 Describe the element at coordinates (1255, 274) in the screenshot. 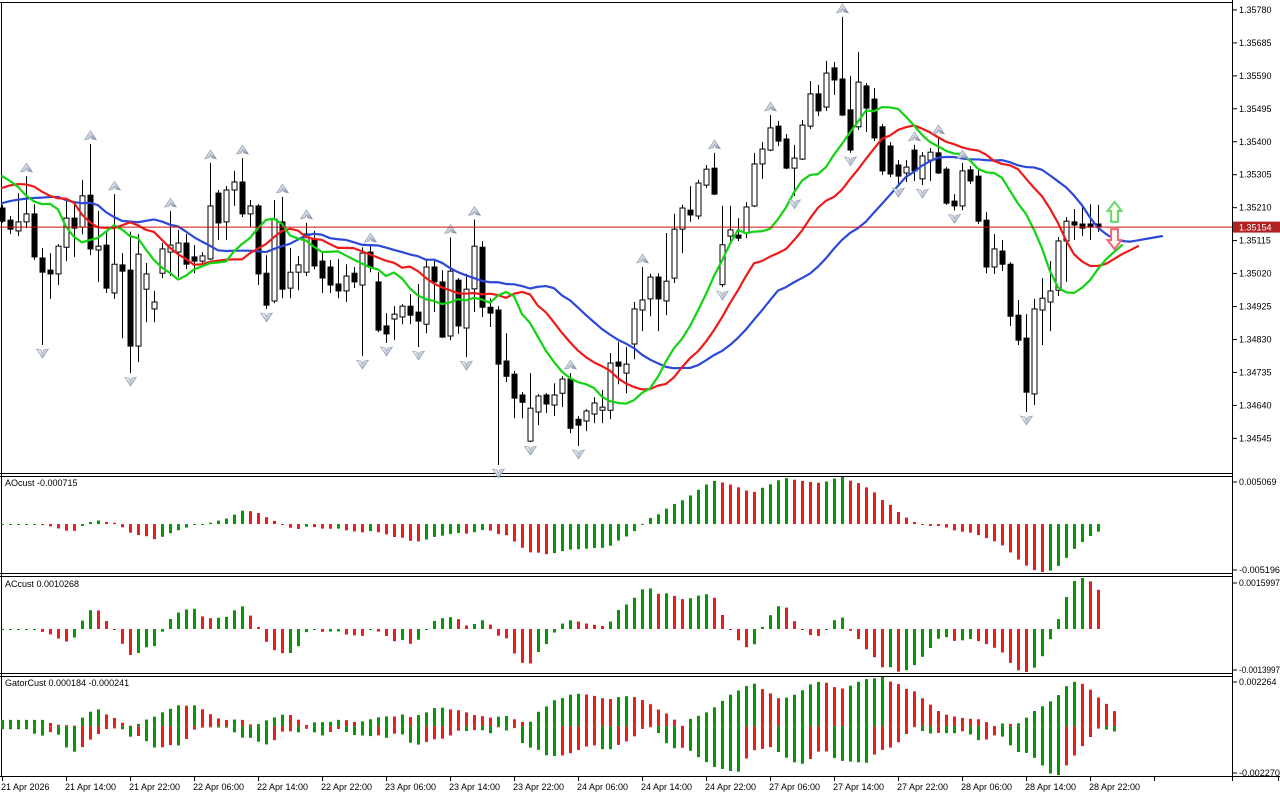

I see `axis-label: 1.35020` at that location.